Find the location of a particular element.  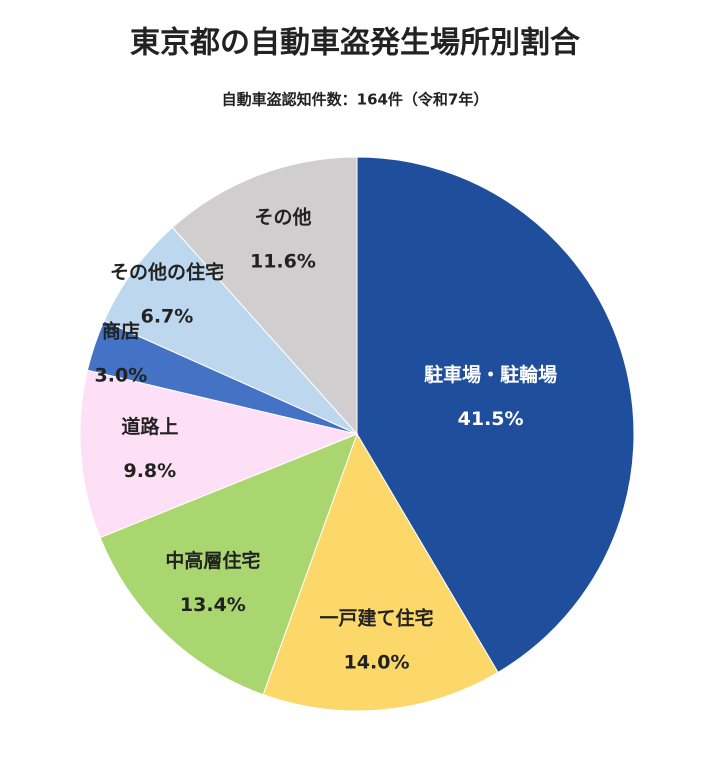

slice-value-label: 3.0% is located at coordinates (121, 375).